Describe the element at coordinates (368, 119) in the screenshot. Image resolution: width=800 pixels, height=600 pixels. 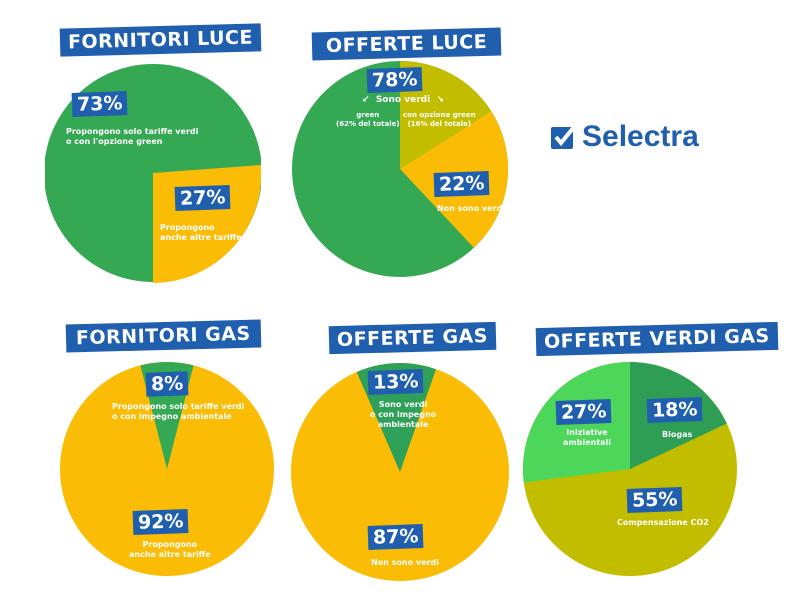
I see `label-offerte-luce-green: green (62% del totale)` at that location.